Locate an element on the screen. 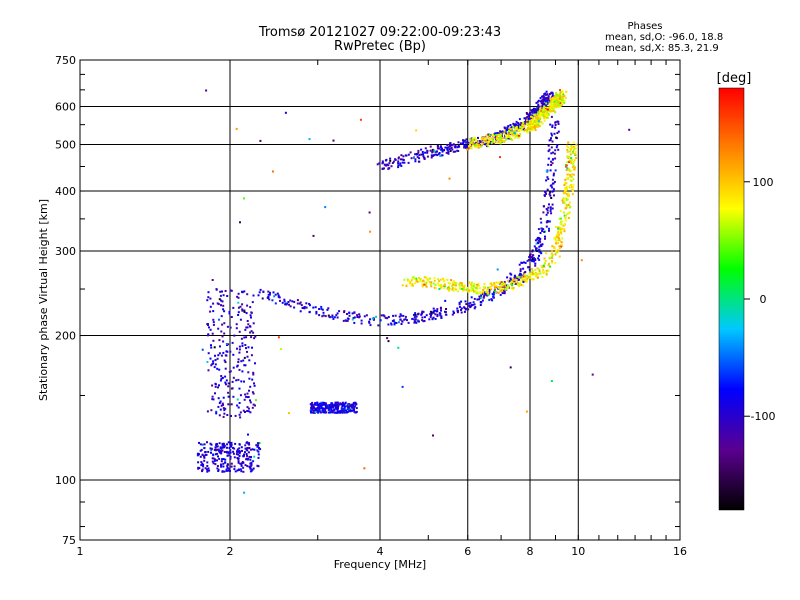  phase-stats-heading: Phases is located at coordinates (645, 26).